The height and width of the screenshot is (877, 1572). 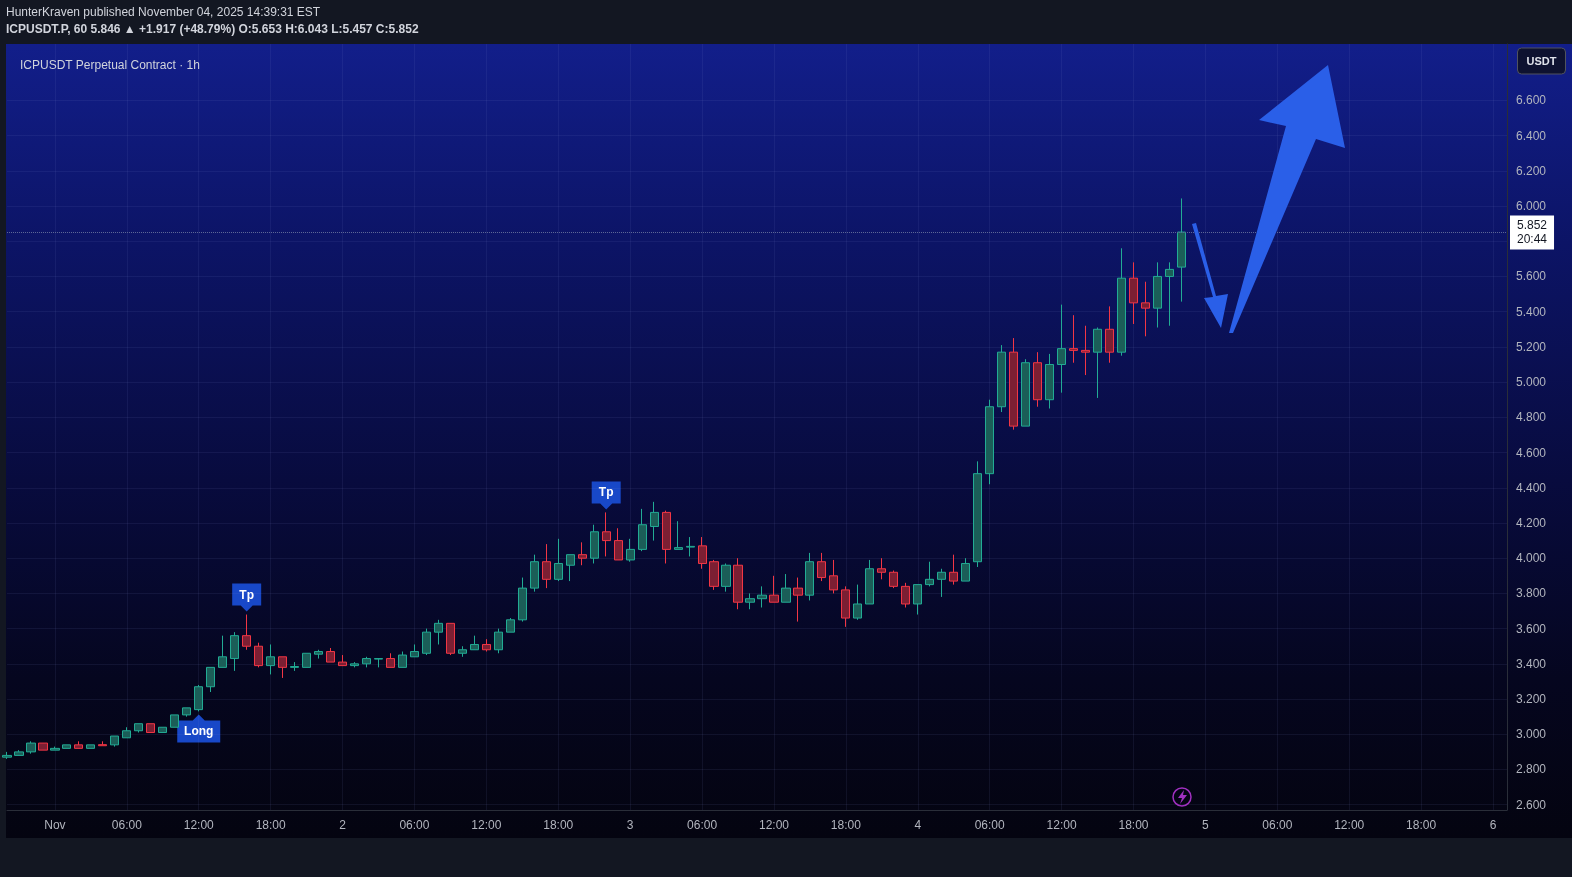 What do you see at coordinates (1531, 734) in the screenshot?
I see `y-tick-label: 3.000` at bounding box center [1531, 734].